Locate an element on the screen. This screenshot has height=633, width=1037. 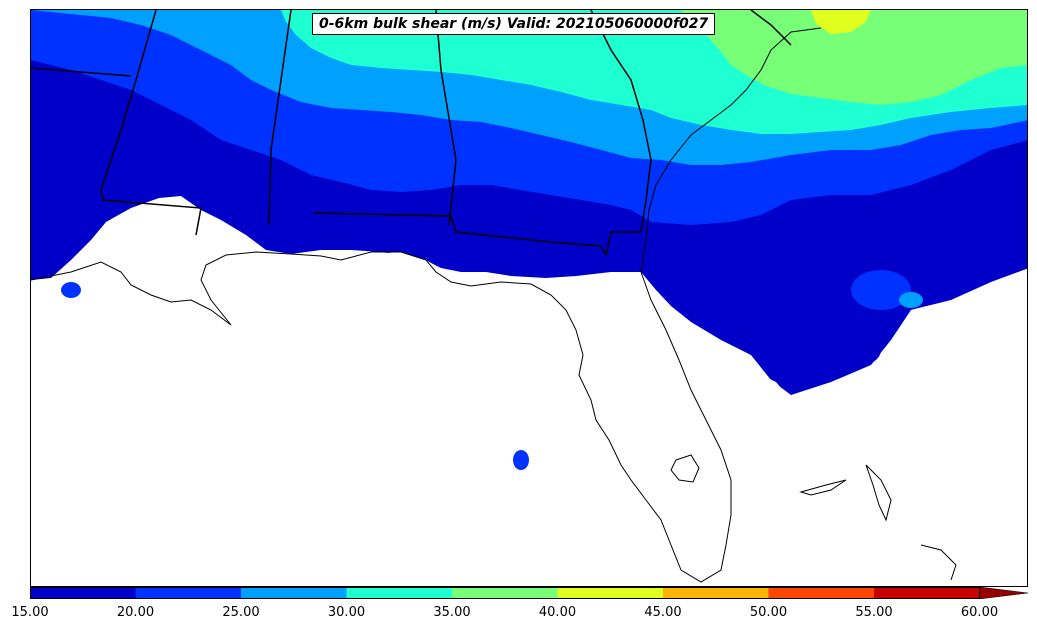
colorbar-tick-label: 35.00 is located at coordinates (452, 612).